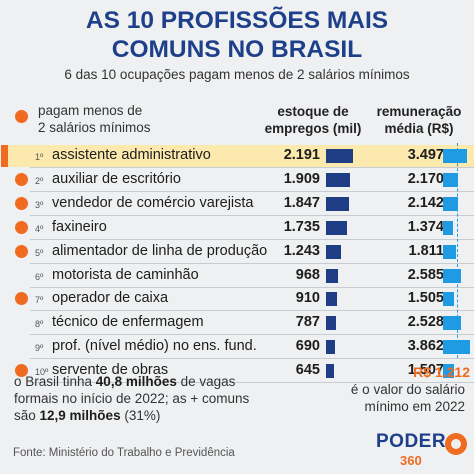 This screenshot has width=474, height=474. What do you see at coordinates (307, 346) in the screenshot?
I see `row-stock-value: 690` at bounding box center [307, 346].